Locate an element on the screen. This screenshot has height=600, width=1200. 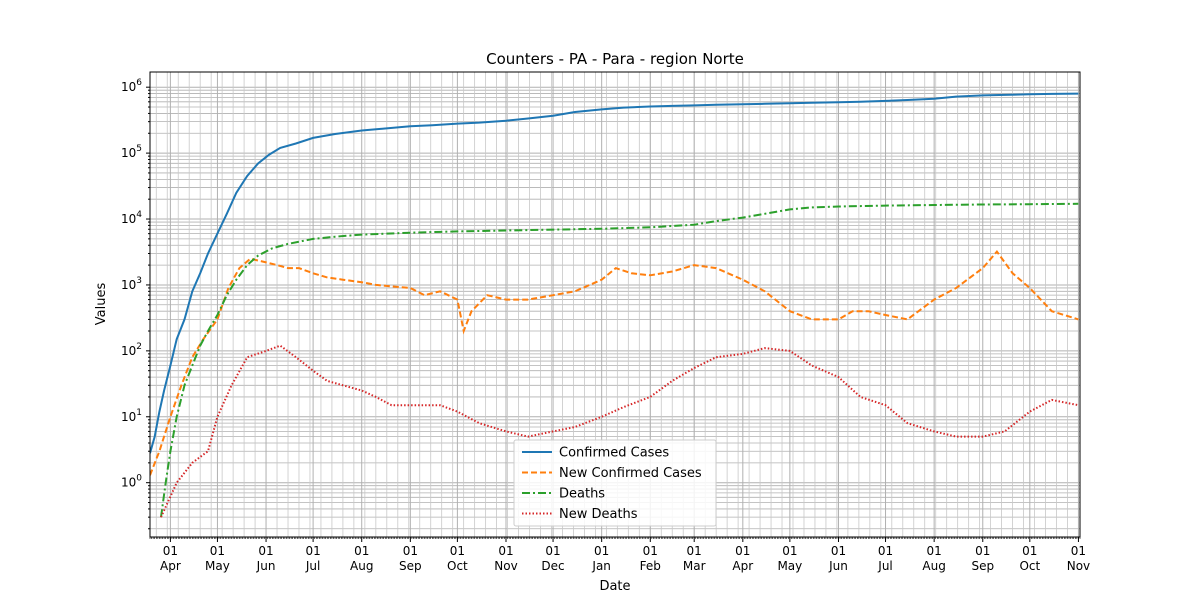
y-tick-exponent: 1 is located at coordinates (139, 413).